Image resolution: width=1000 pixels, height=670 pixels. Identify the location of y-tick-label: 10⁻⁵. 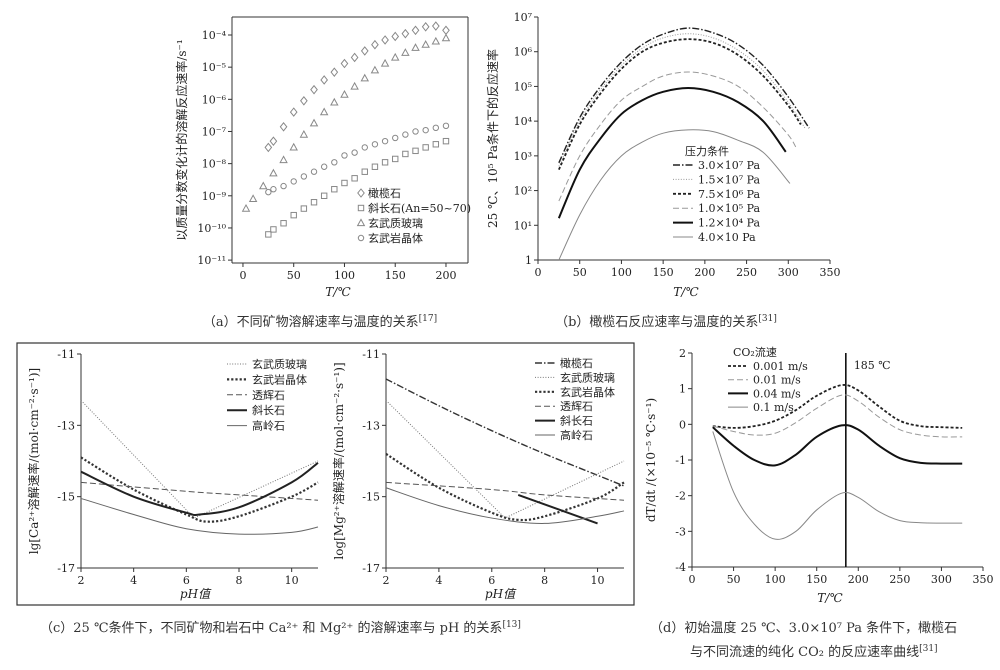
(214, 67).